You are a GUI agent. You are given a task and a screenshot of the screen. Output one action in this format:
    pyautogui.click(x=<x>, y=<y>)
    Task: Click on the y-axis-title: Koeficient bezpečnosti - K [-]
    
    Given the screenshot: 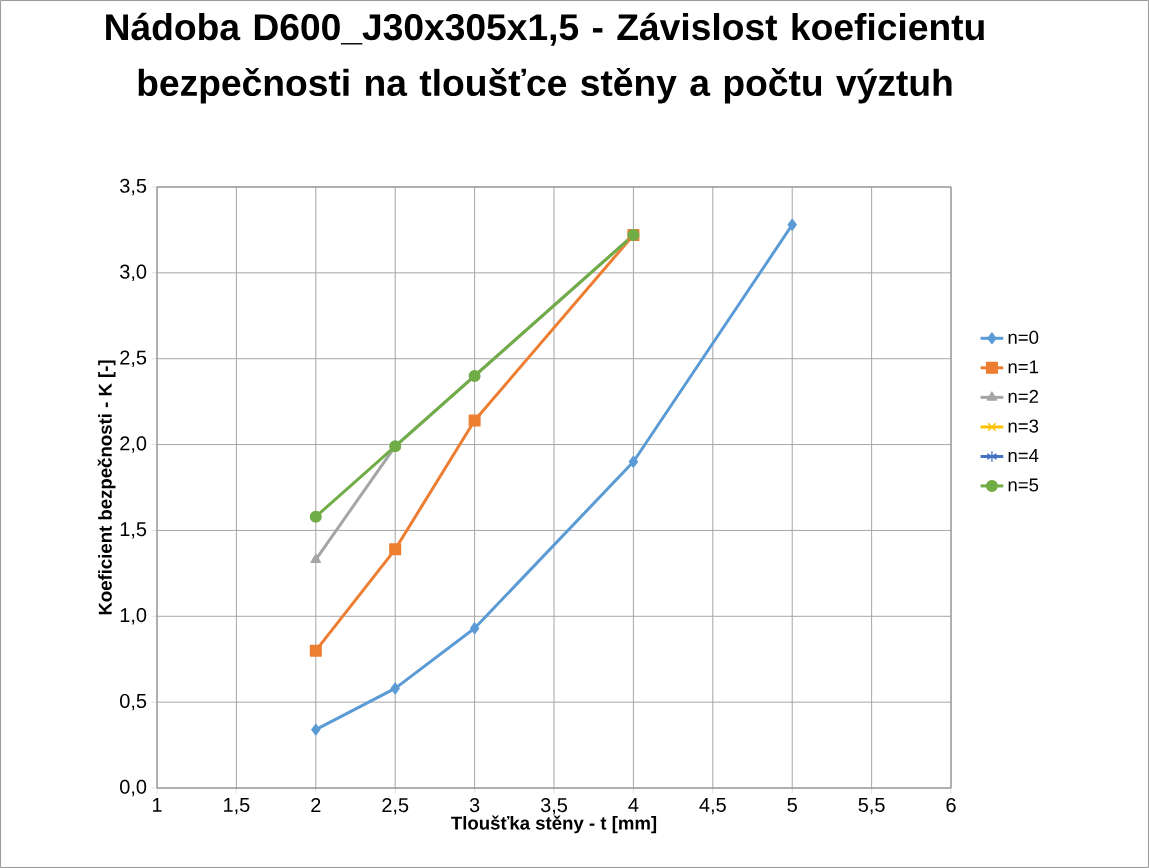 What is the action you would take?
    pyautogui.click(x=106, y=487)
    